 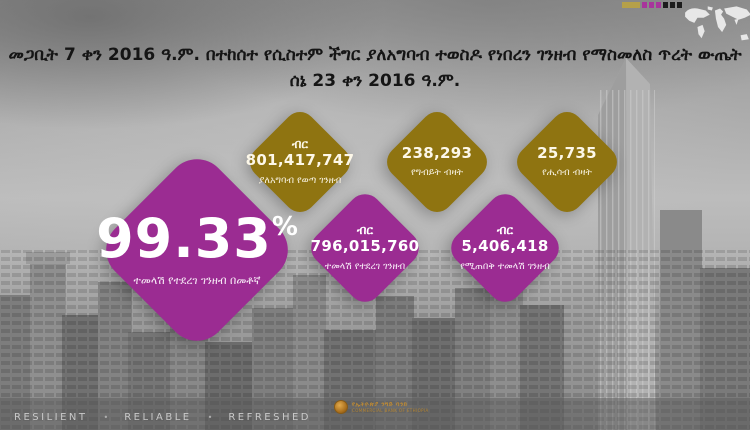 I want to click on bank-name-english: COMMERCIAL BANK OF ETHIOPIA, so click(x=390, y=410).